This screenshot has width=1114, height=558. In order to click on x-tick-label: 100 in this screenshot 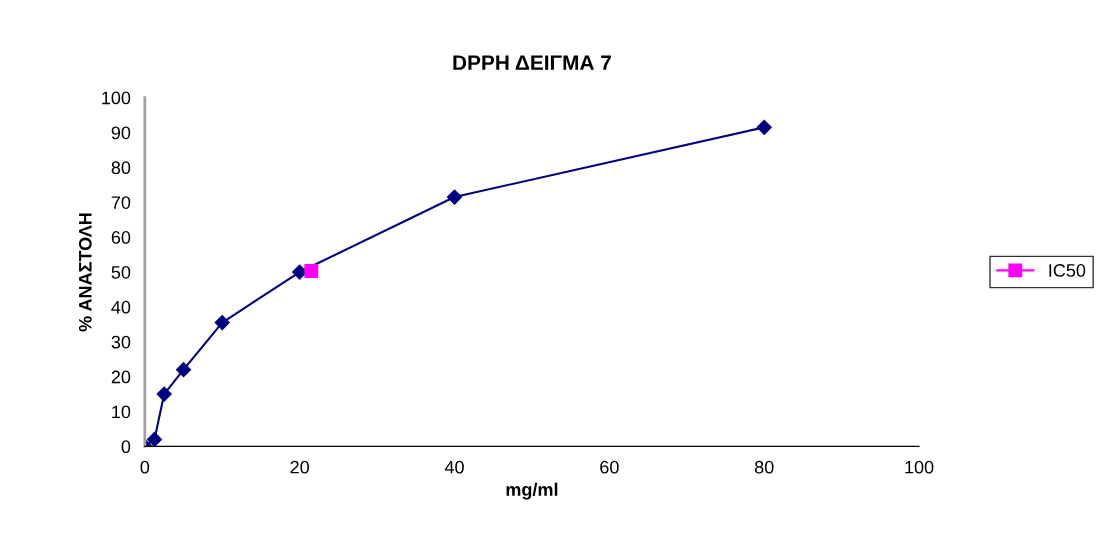, I will do `click(919, 467)`.